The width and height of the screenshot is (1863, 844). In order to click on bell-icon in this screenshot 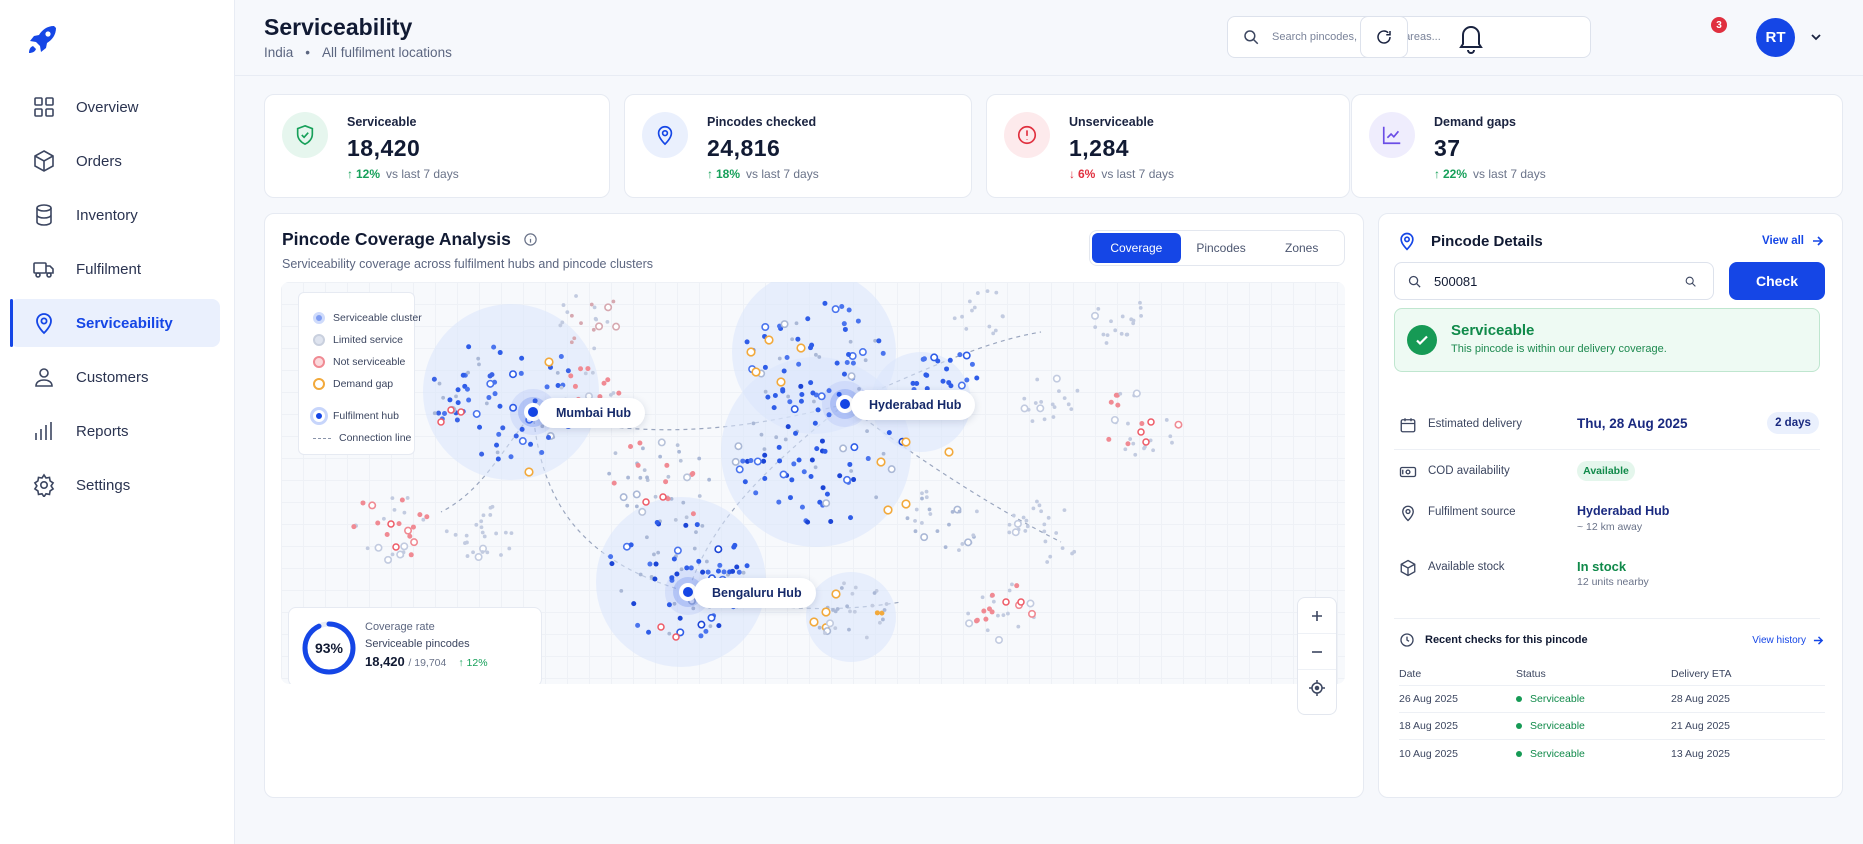, I will do `click(1471, 37)`.